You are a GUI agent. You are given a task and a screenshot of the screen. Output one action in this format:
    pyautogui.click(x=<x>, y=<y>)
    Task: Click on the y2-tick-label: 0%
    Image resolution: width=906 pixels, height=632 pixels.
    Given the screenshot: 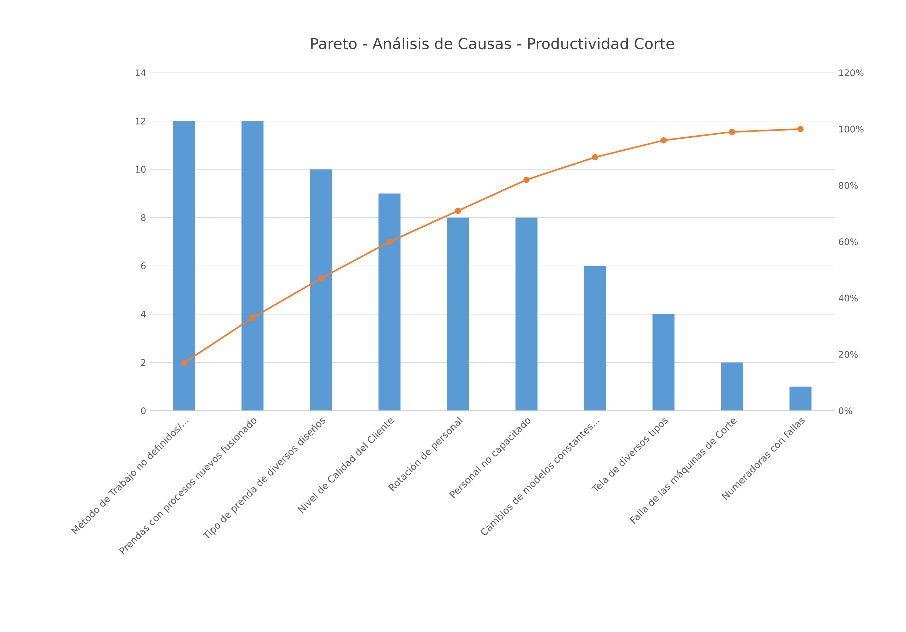 What is the action you would take?
    pyautogui.click(x=845, y=411)
    